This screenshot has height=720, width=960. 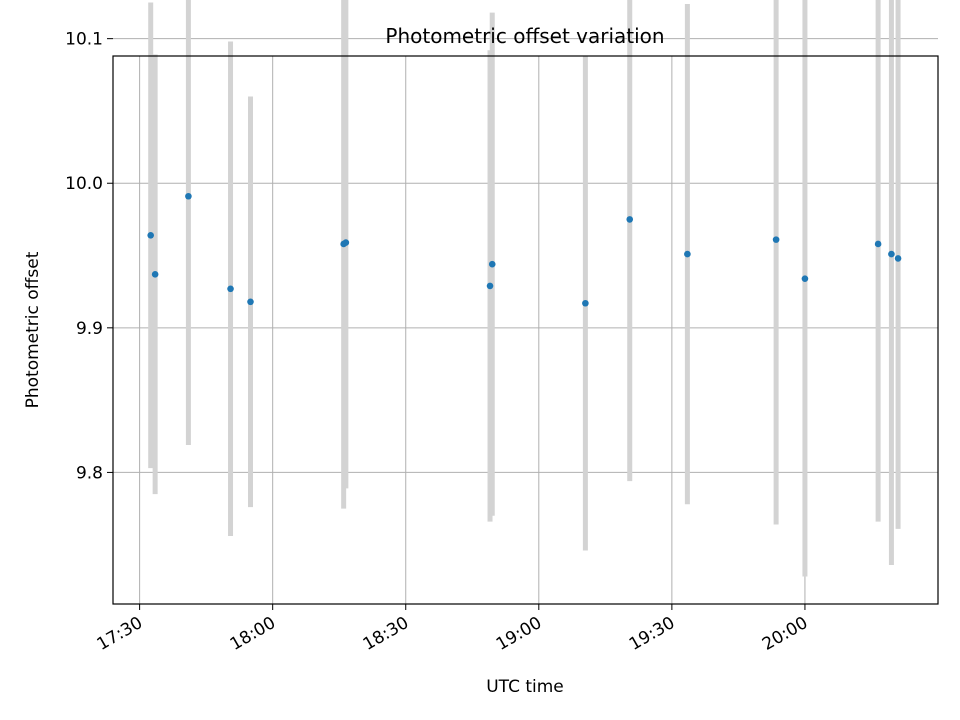 What do you see at coordinates (84, 184) in the screenshot?
I see `y-tick-label: 10.0` at bounding box center [84, 184].